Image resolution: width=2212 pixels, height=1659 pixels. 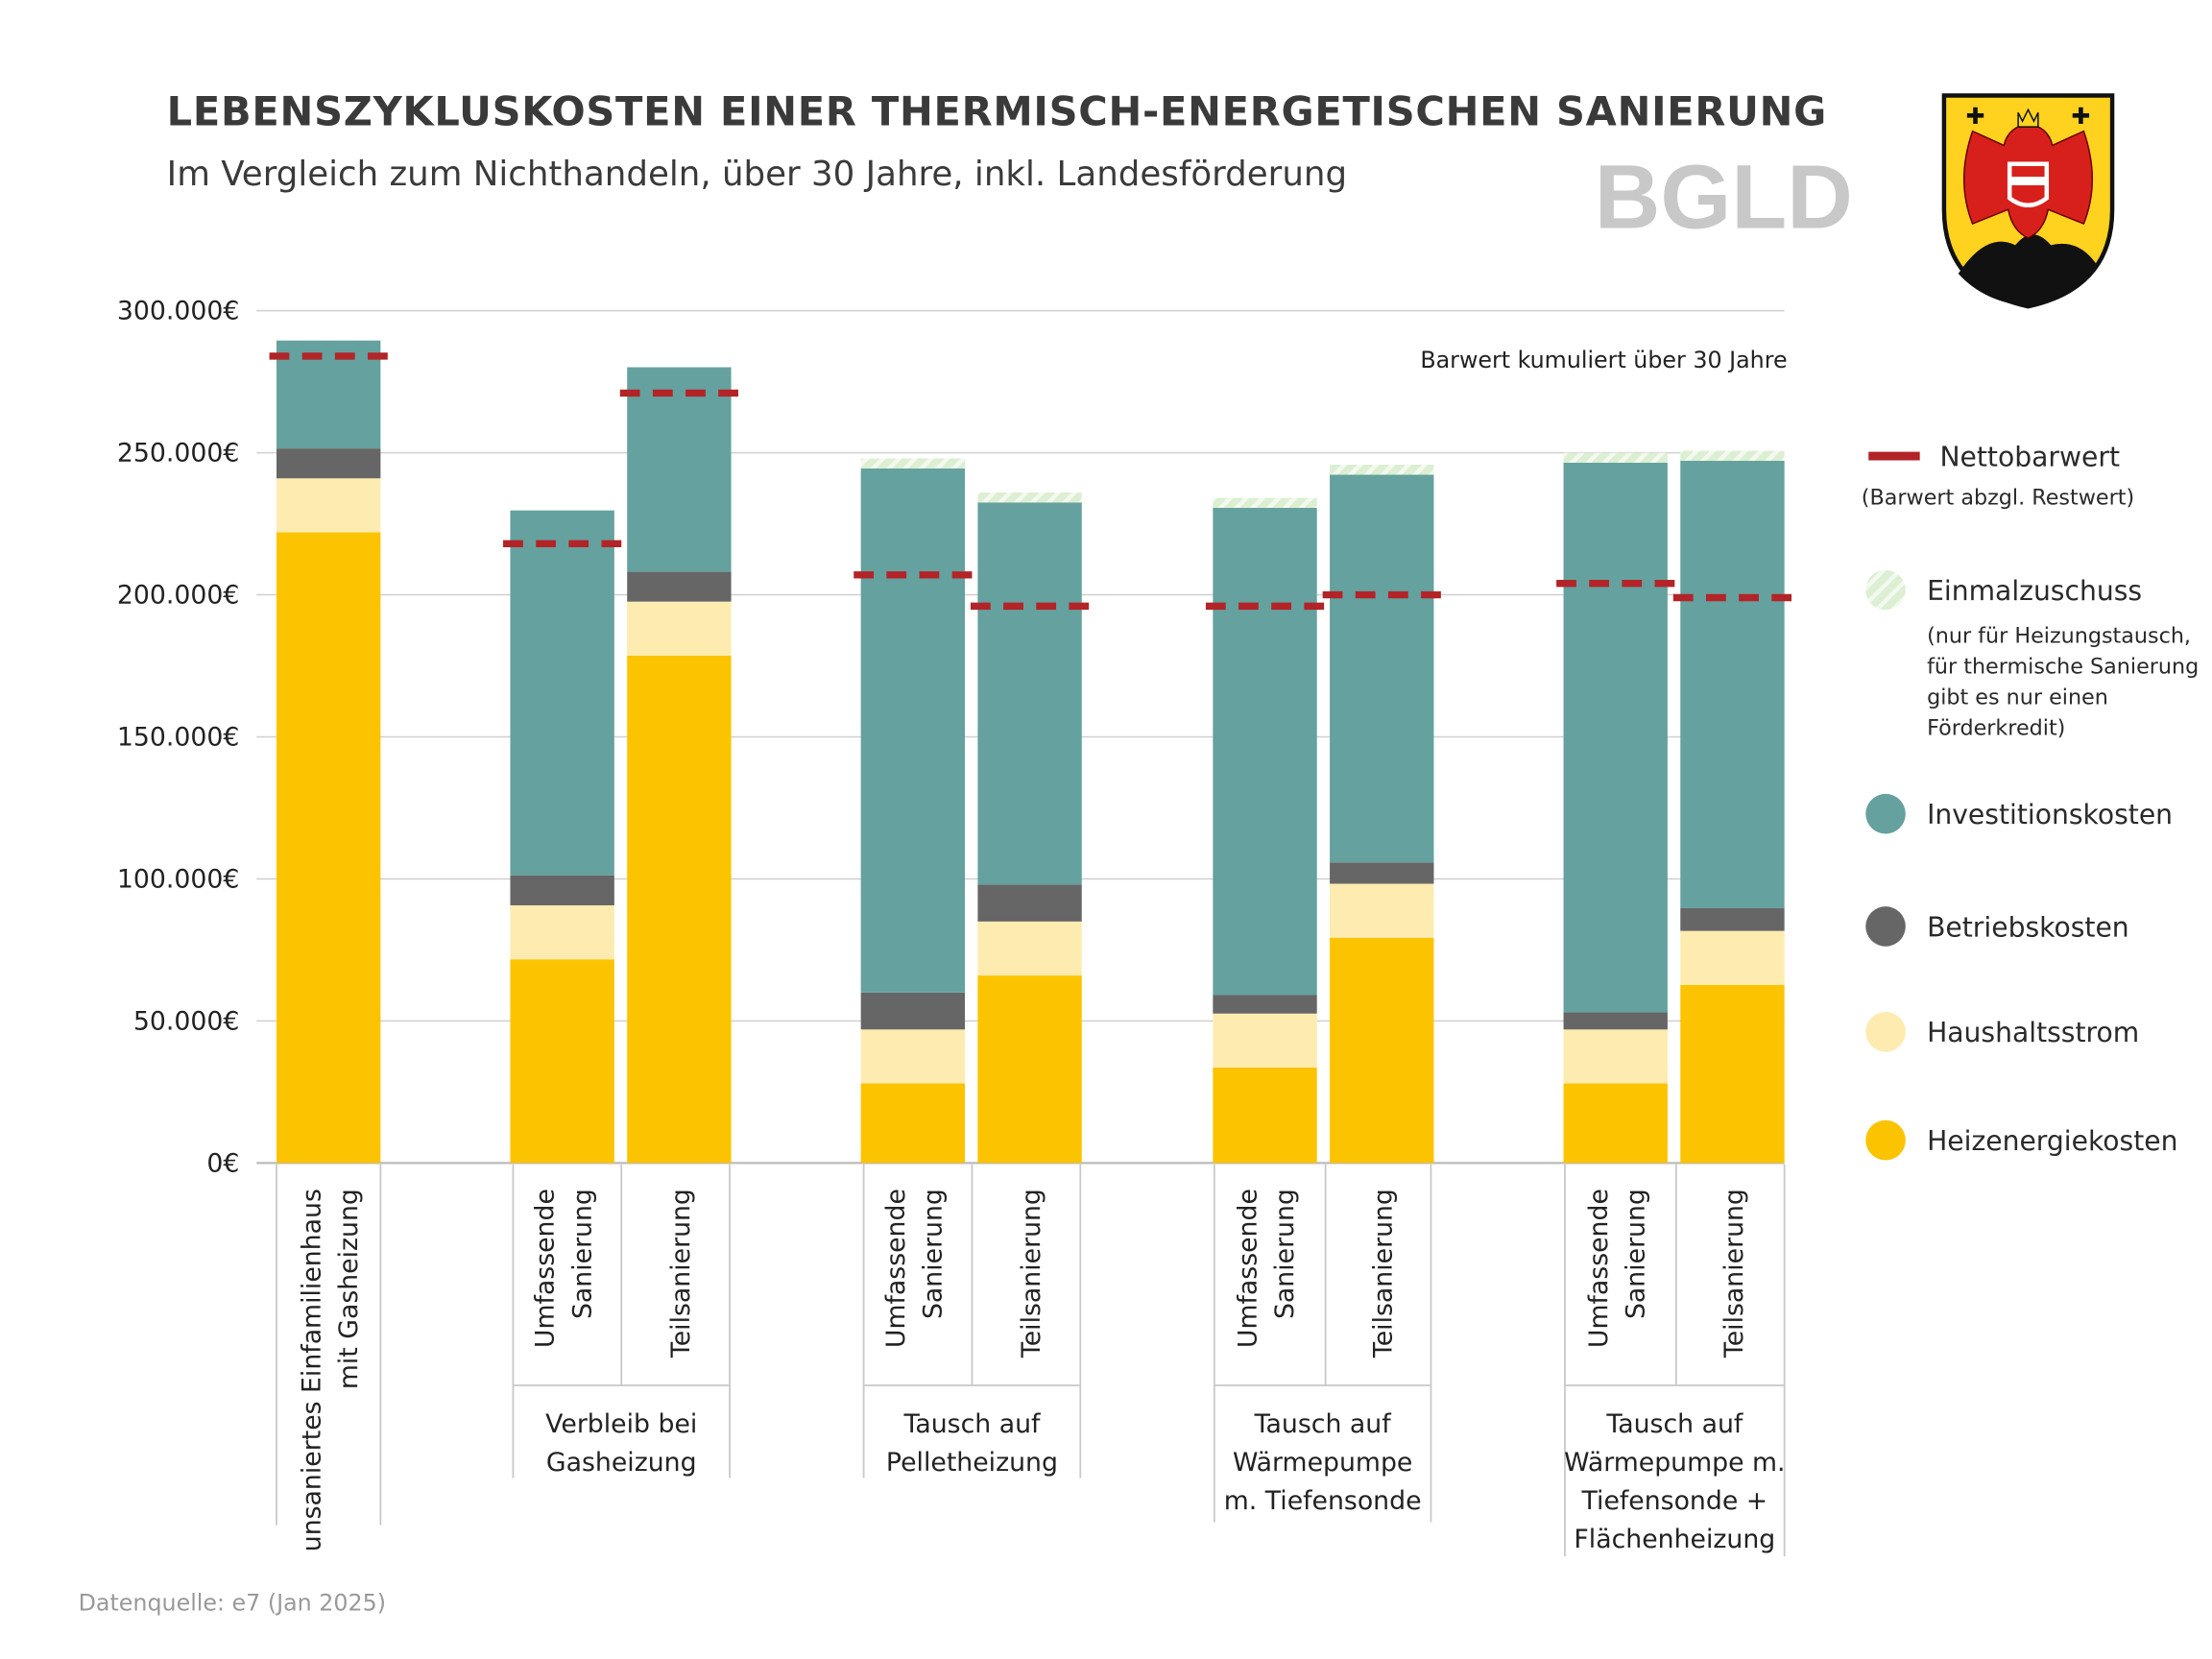 What do you see at coordinates (1894, 456) in the screenshot?
I see `legend-dash-icon` at bounding box center [1894, 456].